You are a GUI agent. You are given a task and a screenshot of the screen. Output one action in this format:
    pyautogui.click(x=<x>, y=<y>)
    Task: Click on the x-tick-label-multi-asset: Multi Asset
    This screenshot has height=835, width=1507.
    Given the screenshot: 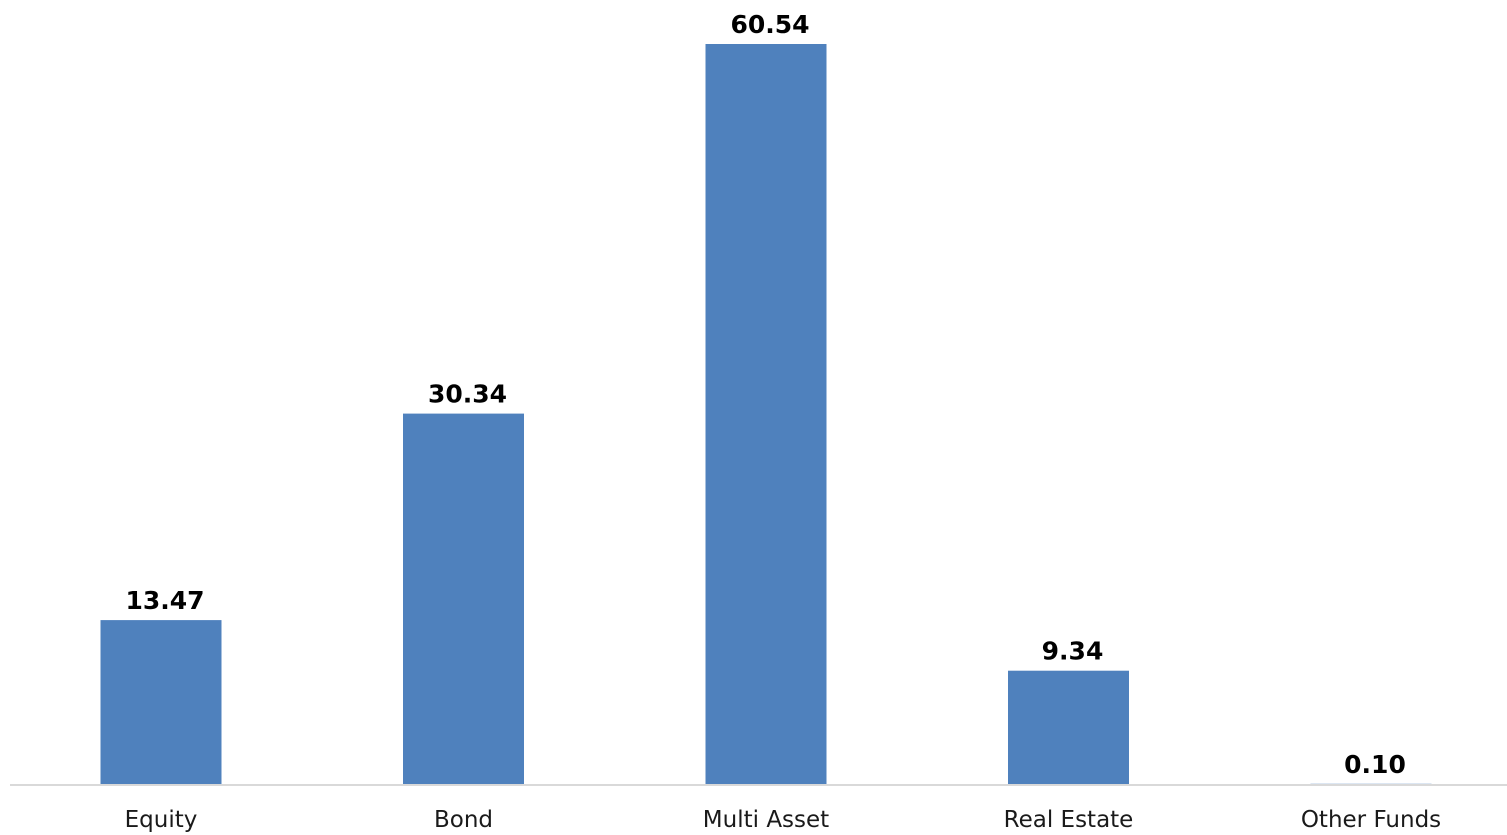 What is the action you would take?
    pyautogui.click(x=766, y=820)
    